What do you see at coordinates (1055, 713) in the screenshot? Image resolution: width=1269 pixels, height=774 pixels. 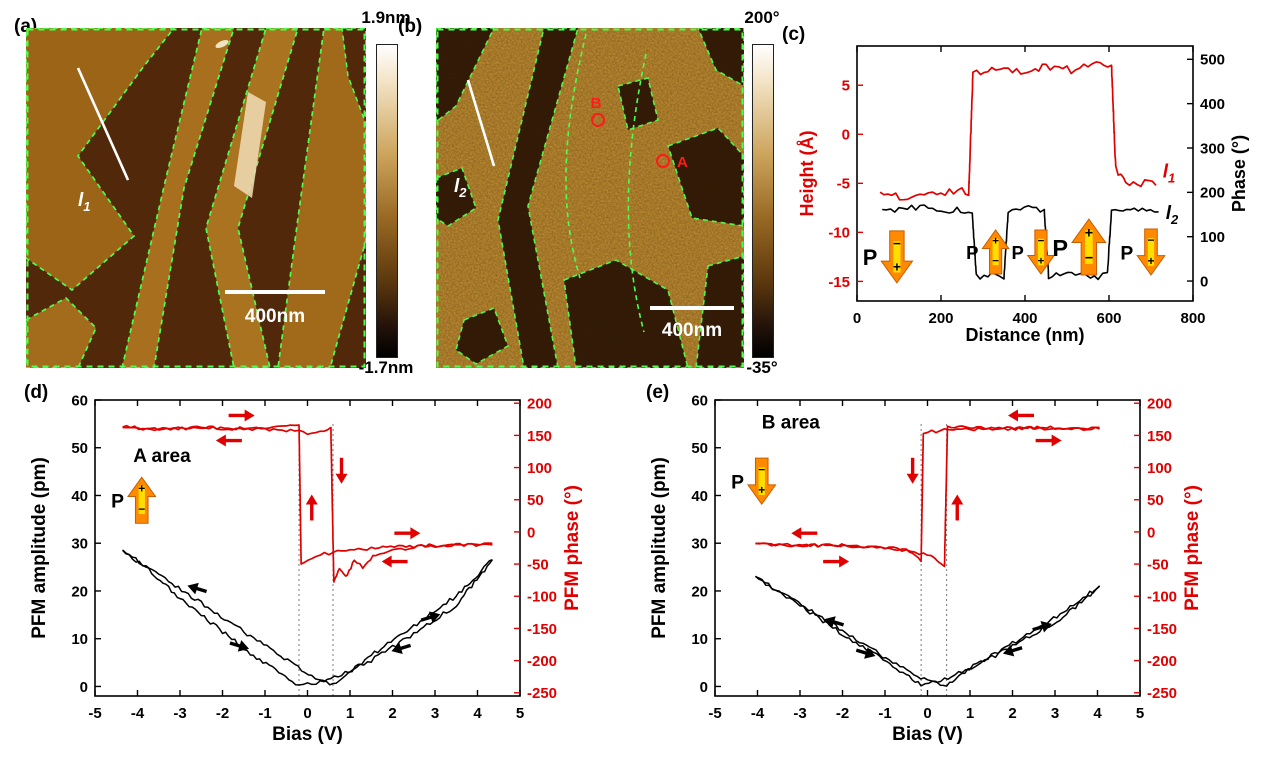 I see `x-tick-label: 3` at bounding box center [1055, 713].